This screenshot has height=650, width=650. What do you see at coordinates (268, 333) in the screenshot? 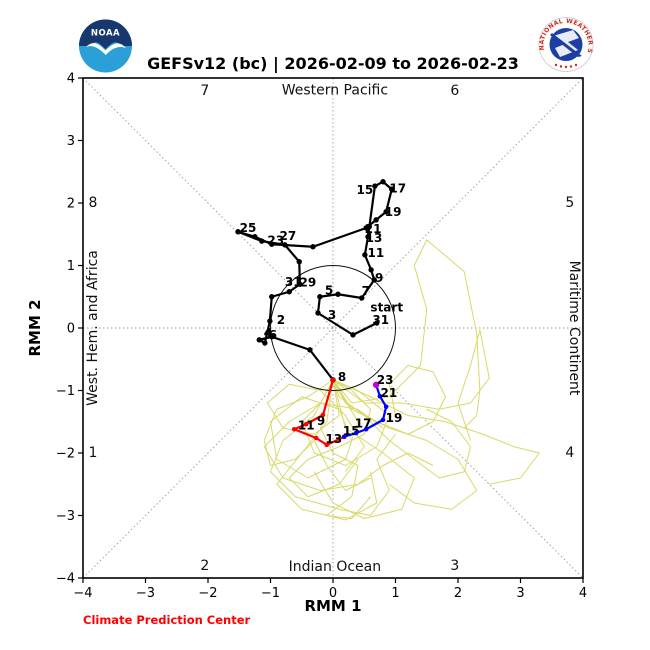
I see `observed-day-label: 4` at bounding box center [268, 333].